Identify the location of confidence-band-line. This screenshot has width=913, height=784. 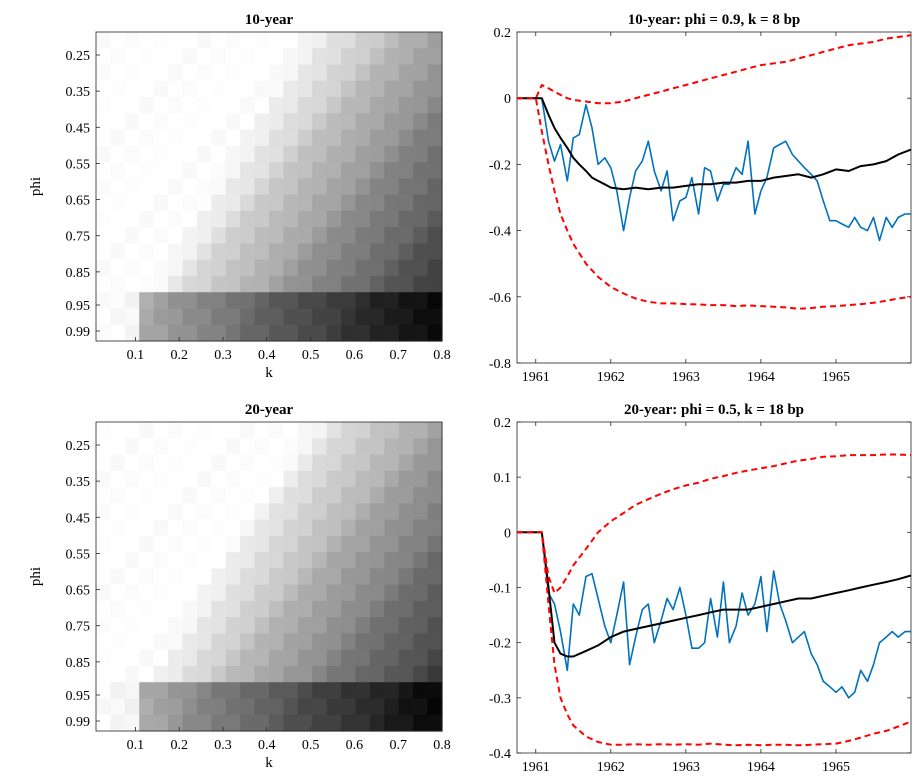
(714, 203).